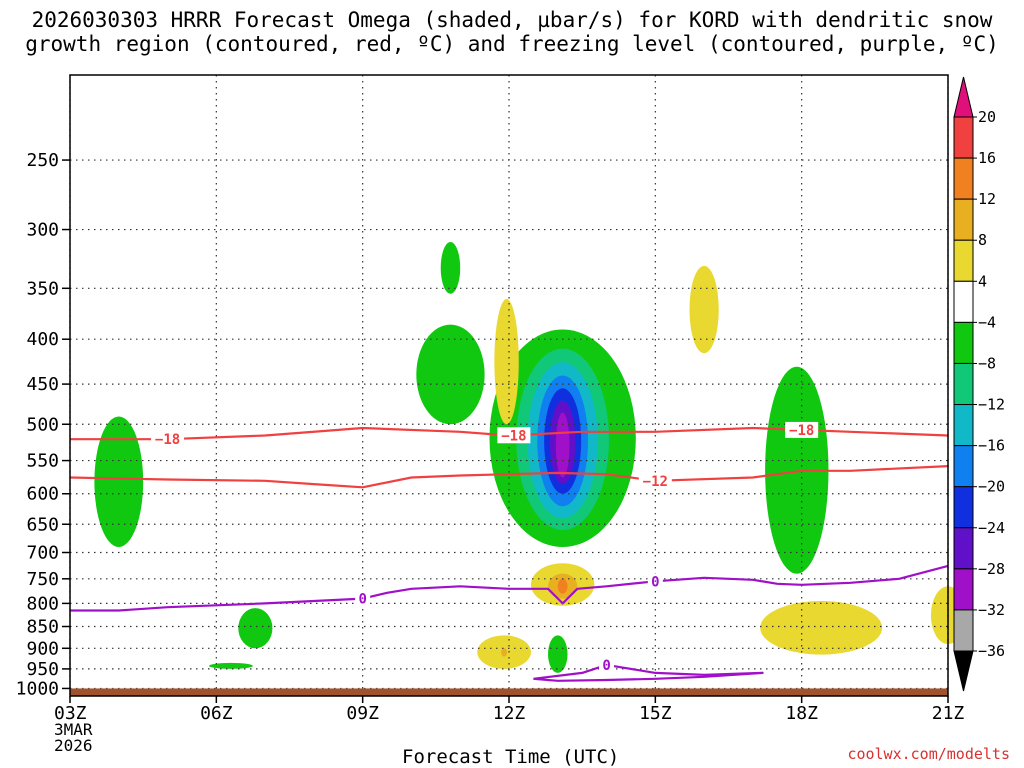 The width and height of the screenshot is (1024, 768). Describe the element at coordinates (255, 628) in the screenshot. I see `omega-blob-ascent-0545z-low` at that location.